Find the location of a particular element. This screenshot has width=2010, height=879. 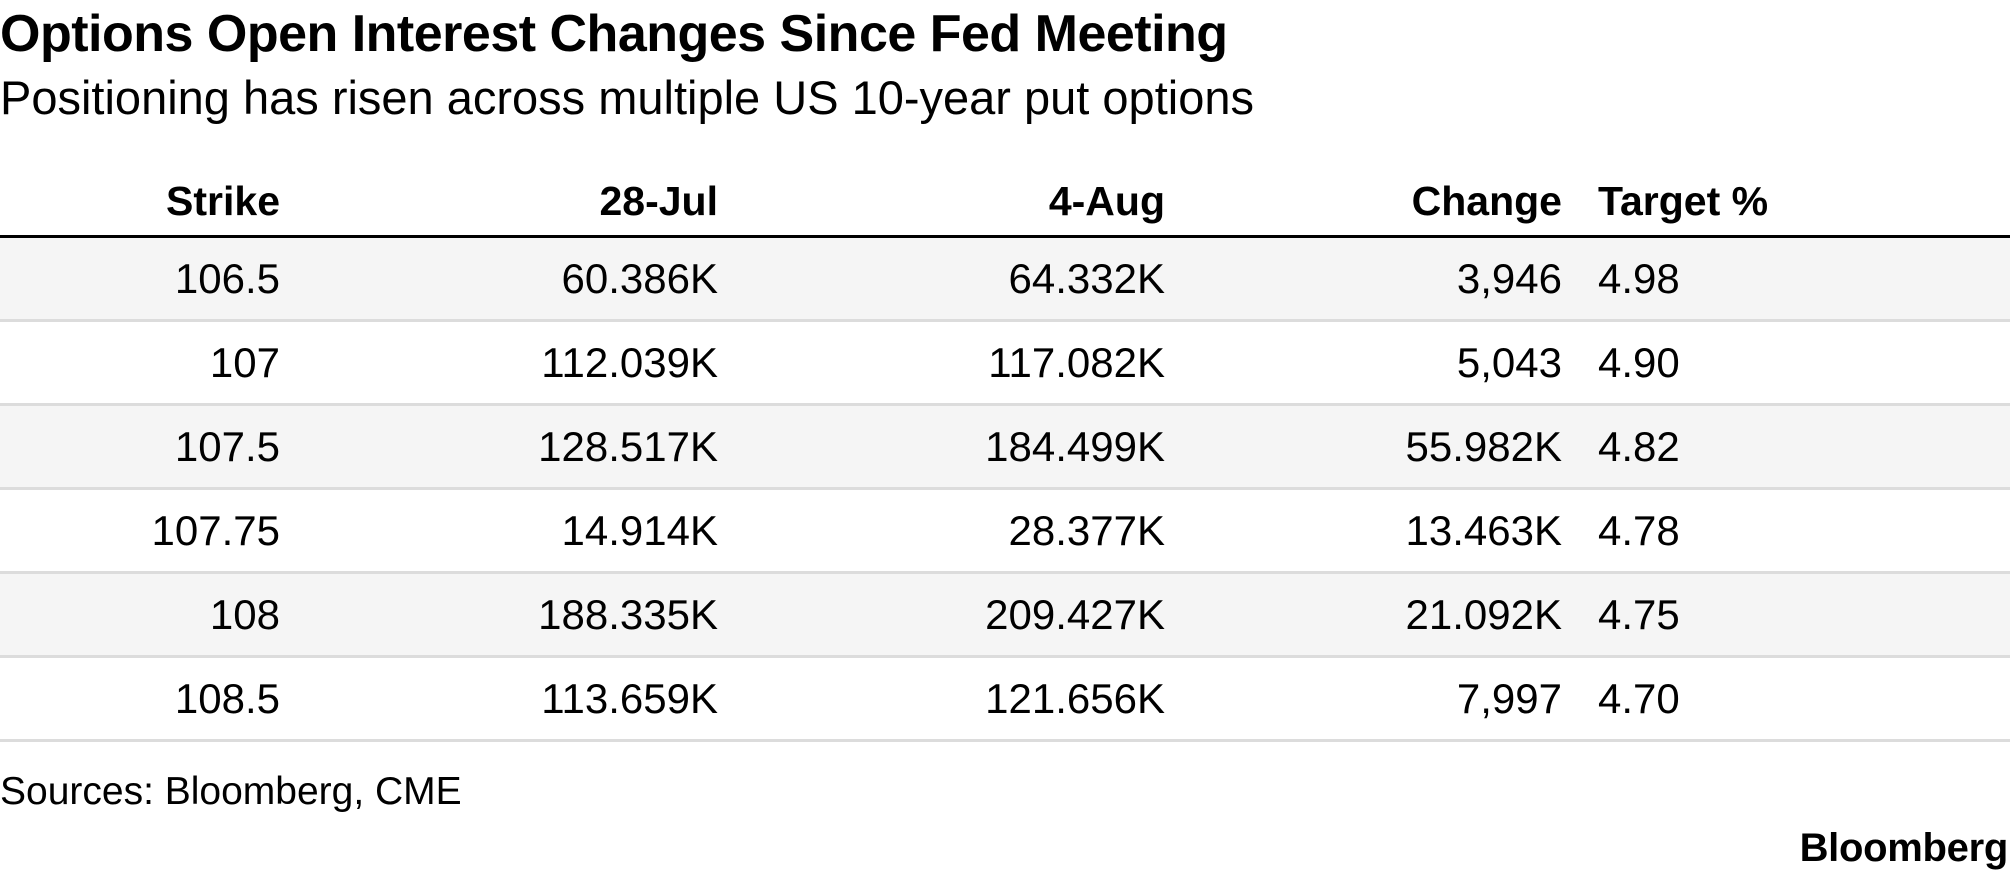

cell-28-jul: 188.335K is located at coordinates (628, 614).